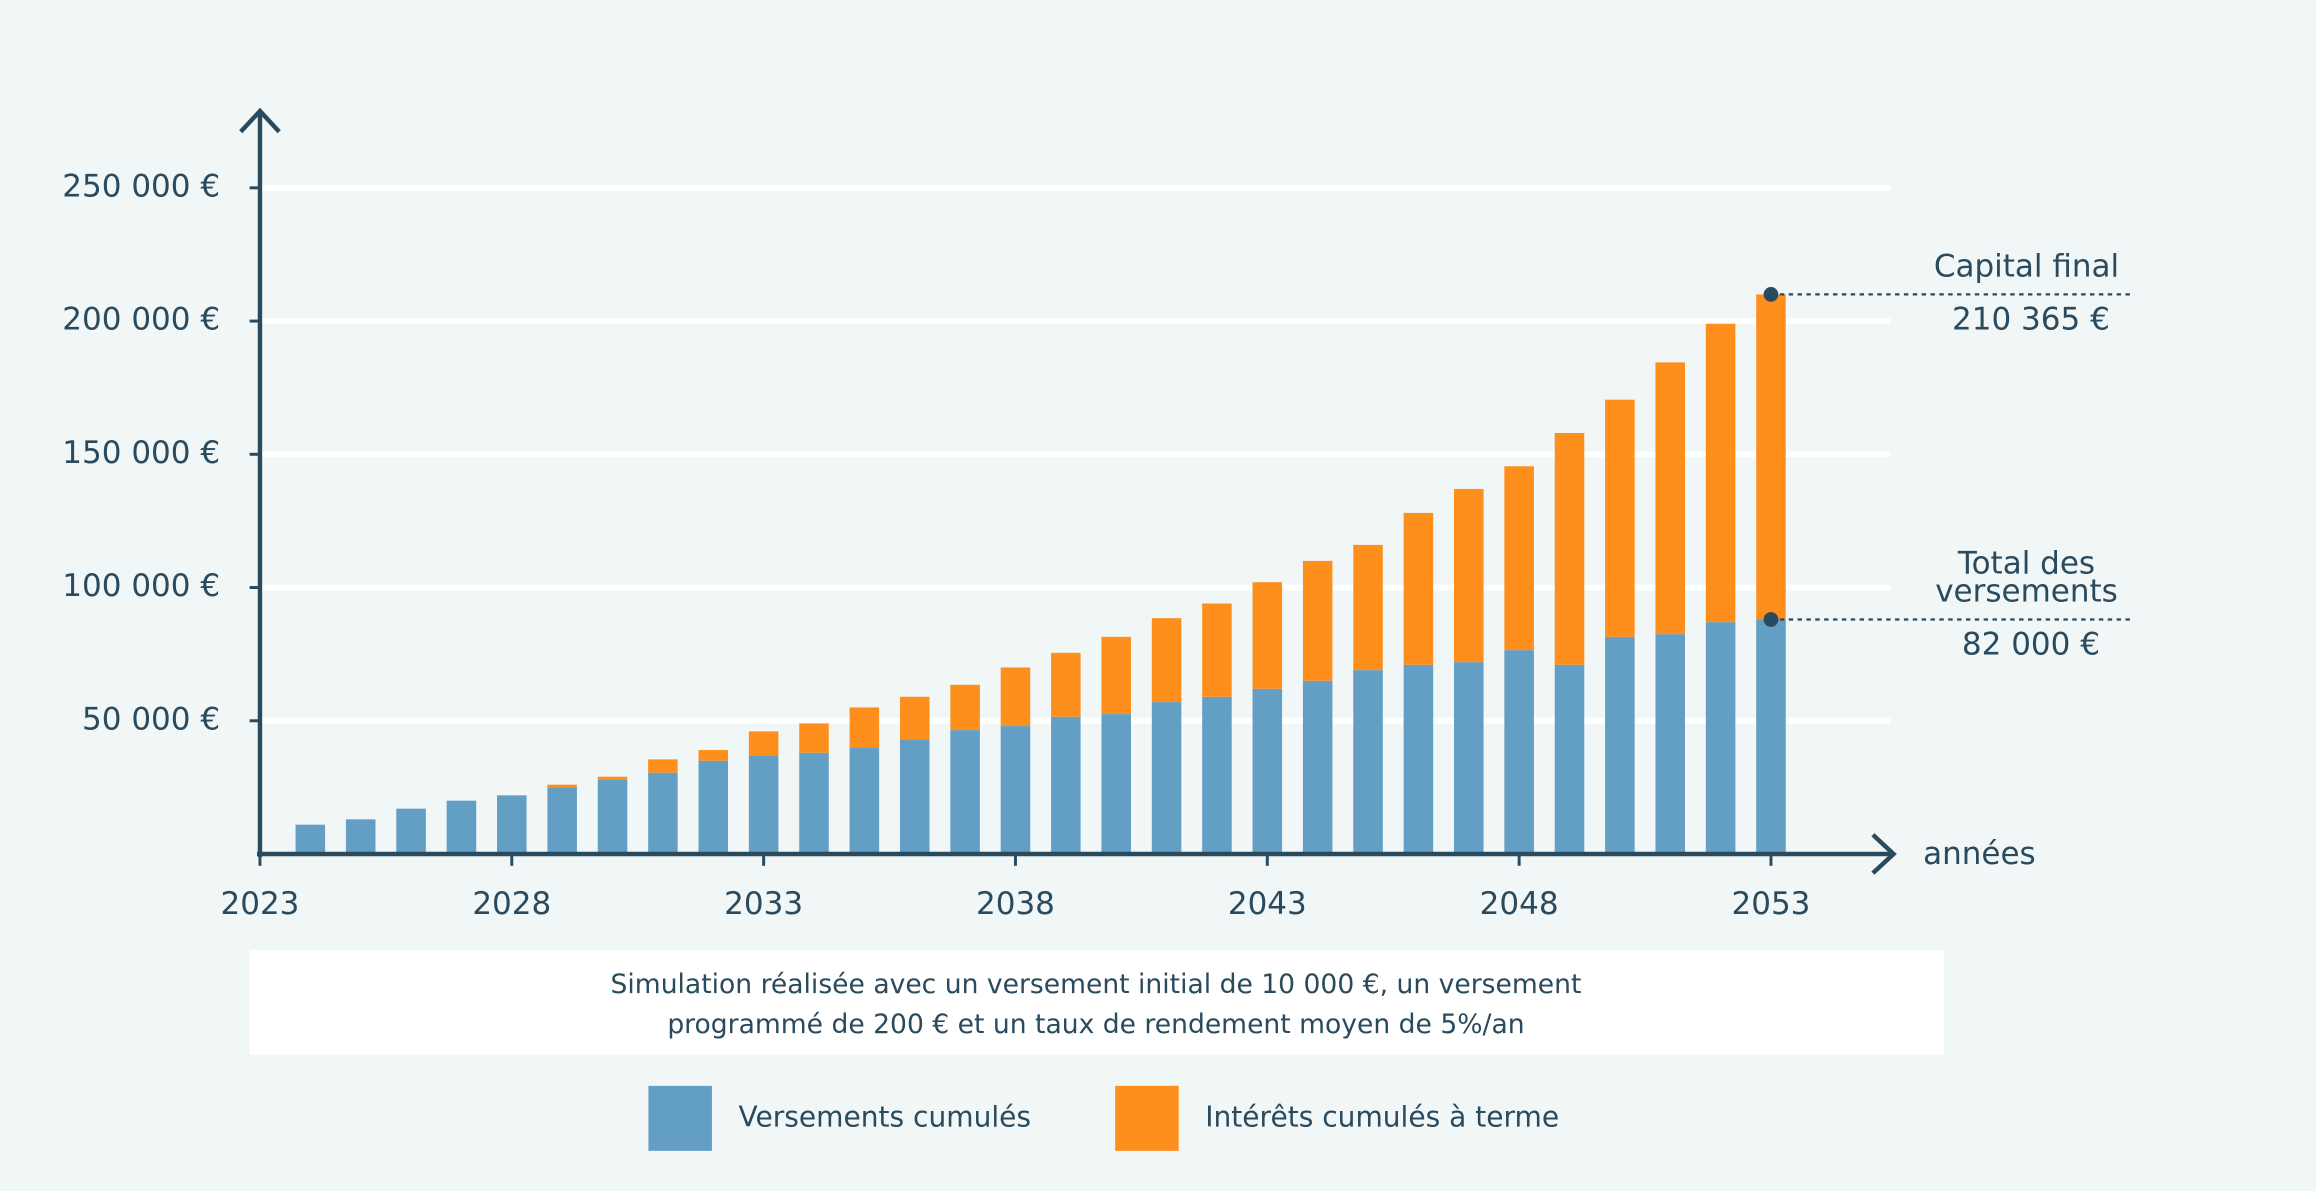 The image size is (2316, 1191). Describe the element at coordinates (1096, 1002) in the screenshot. I see `note-box` at that location.